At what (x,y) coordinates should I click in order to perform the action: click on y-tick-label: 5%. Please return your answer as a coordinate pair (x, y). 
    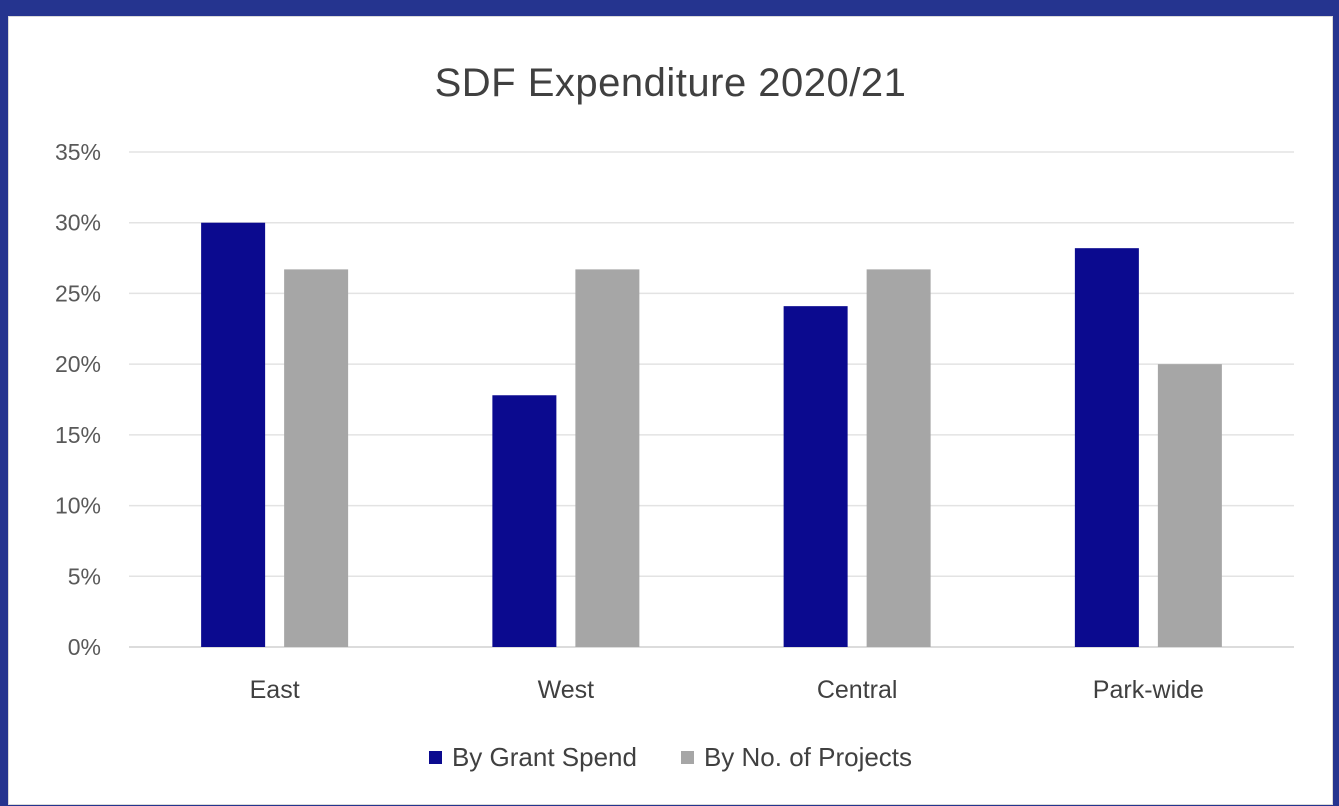
    Looking at the image, I should click on (84, 576).